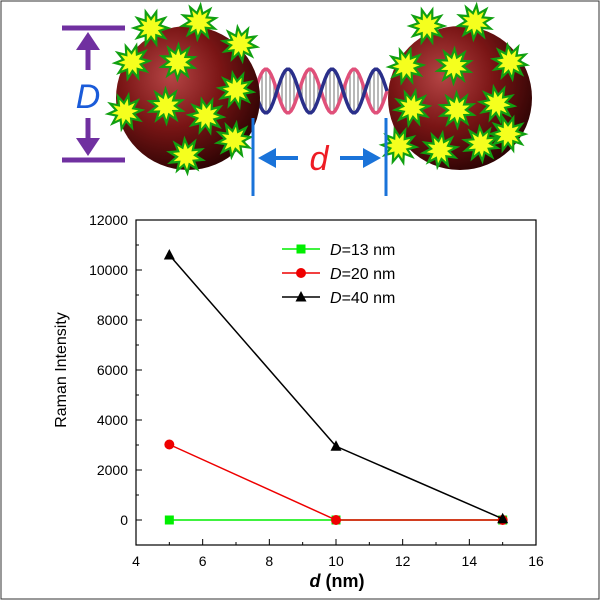 The image size is (600, 600). What do you see at coordinates (403, 561) in the screenshot?
I see `x-tick-label: 12` at bounding box center [403, 561].